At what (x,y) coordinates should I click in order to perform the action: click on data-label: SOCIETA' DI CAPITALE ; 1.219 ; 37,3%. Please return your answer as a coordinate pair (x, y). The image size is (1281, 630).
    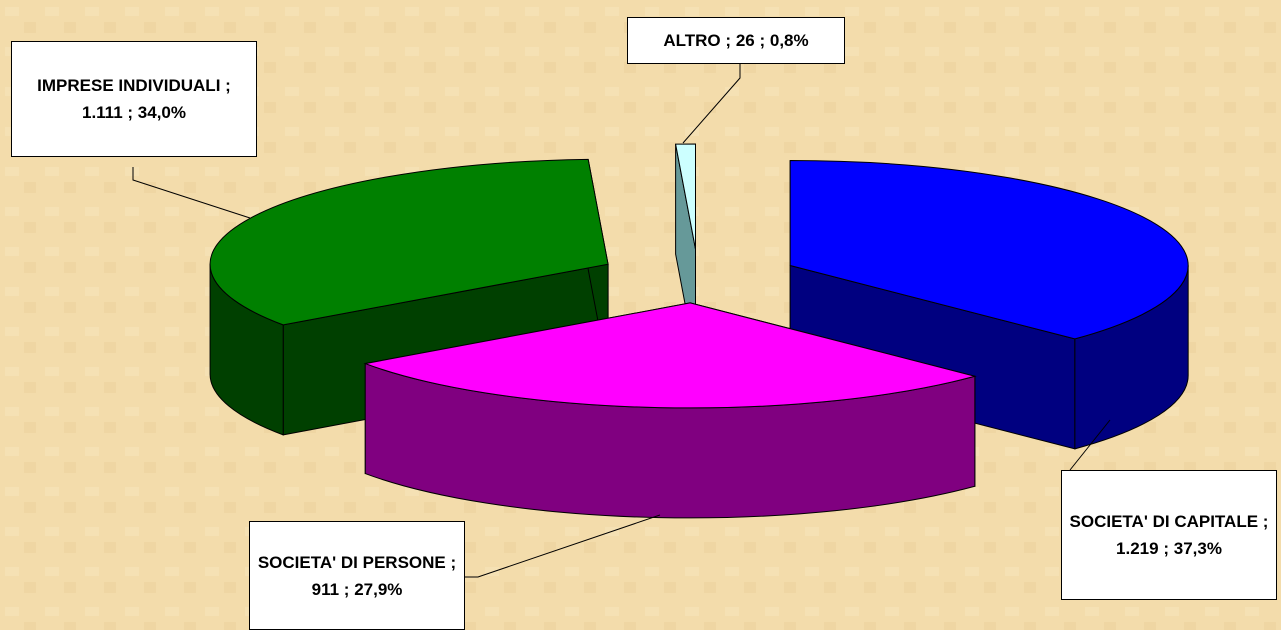
    Looking at the image, I should click on (1169, 535).